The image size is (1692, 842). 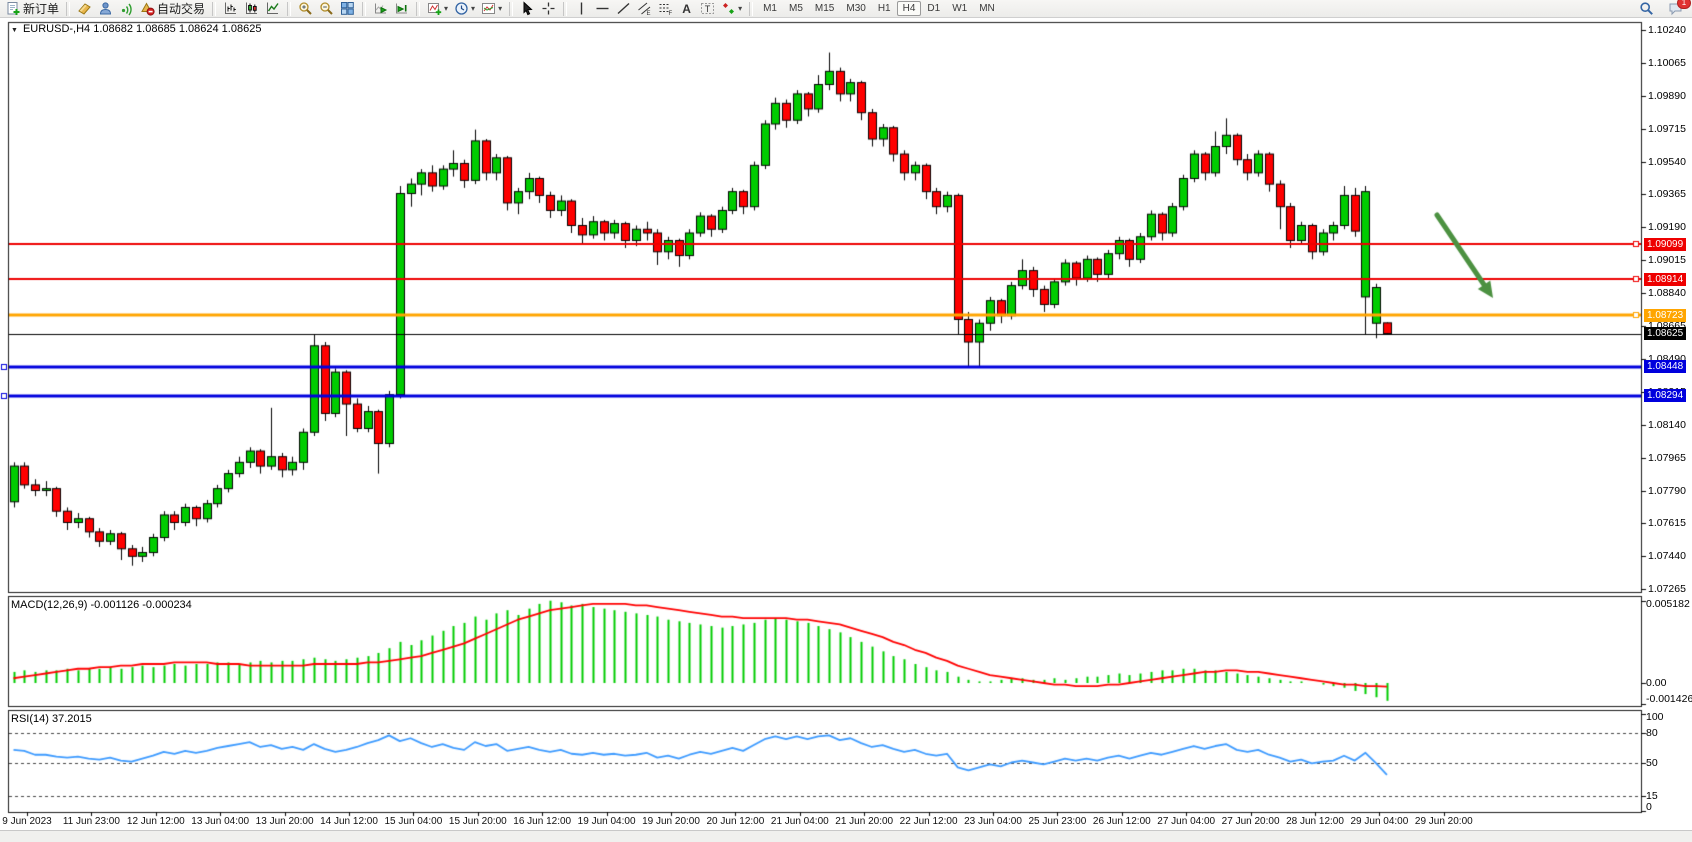 I want to click on tf-m15-button-label: M15, so click(x=824, y=8).